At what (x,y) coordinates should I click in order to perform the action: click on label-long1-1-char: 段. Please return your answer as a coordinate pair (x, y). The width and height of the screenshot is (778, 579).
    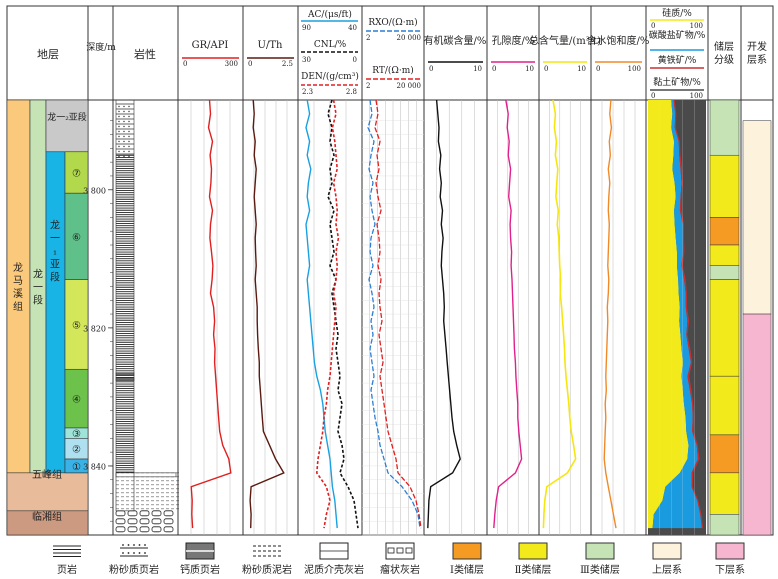
    Looking at the image, I should click on (55, 277).